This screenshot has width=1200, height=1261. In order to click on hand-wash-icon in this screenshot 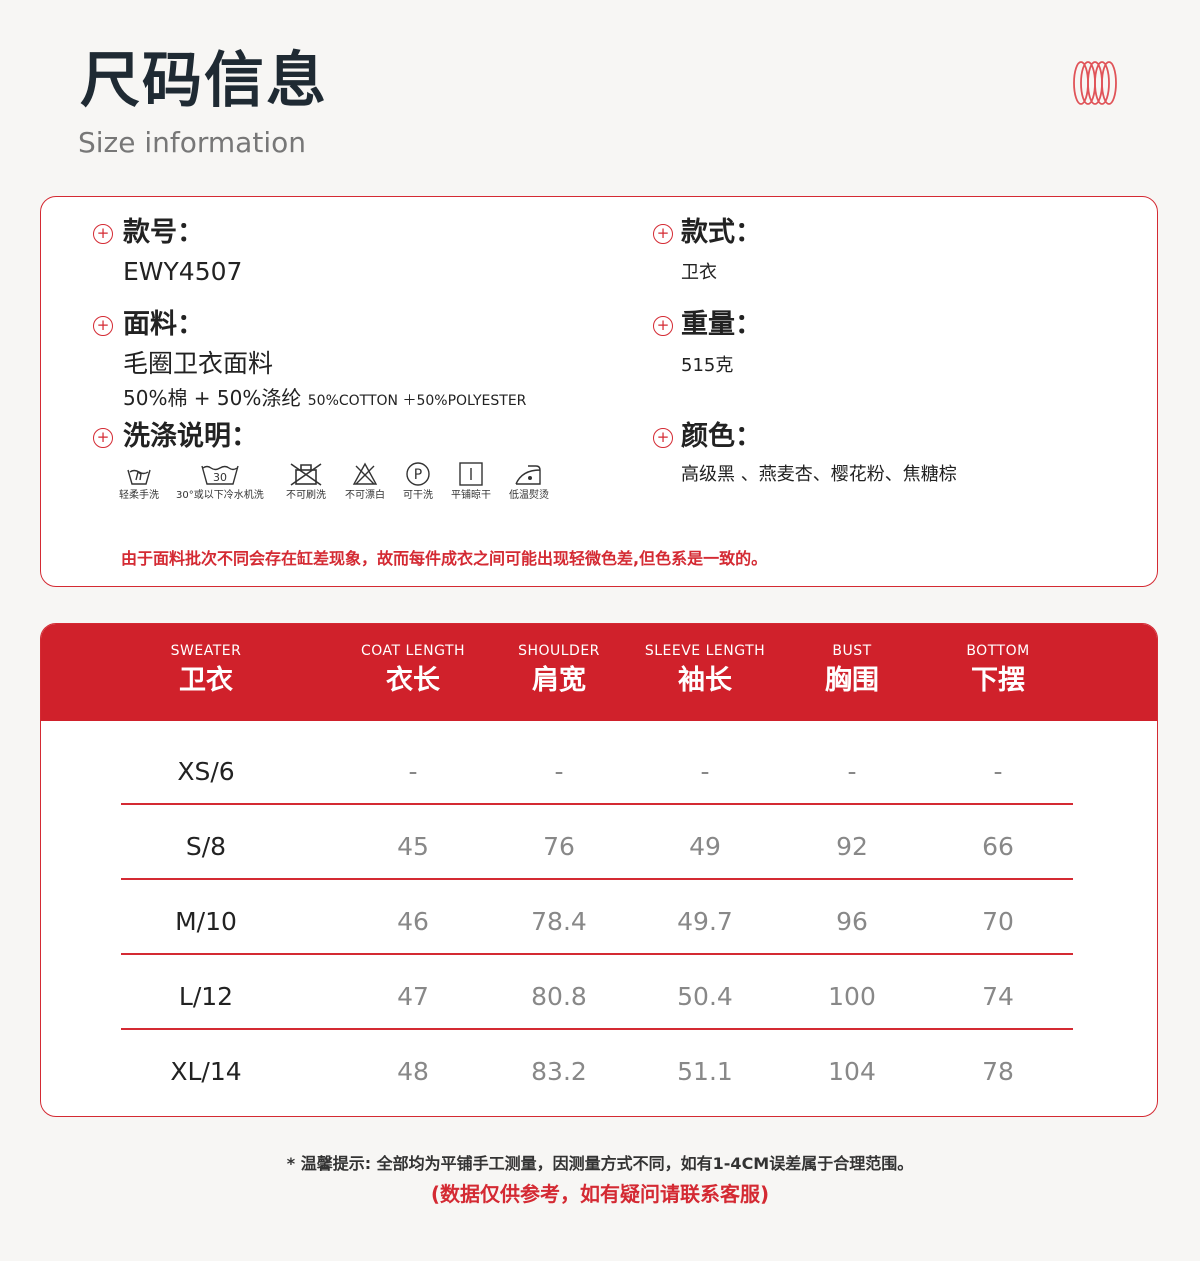, I will do `click(139, 477)`.